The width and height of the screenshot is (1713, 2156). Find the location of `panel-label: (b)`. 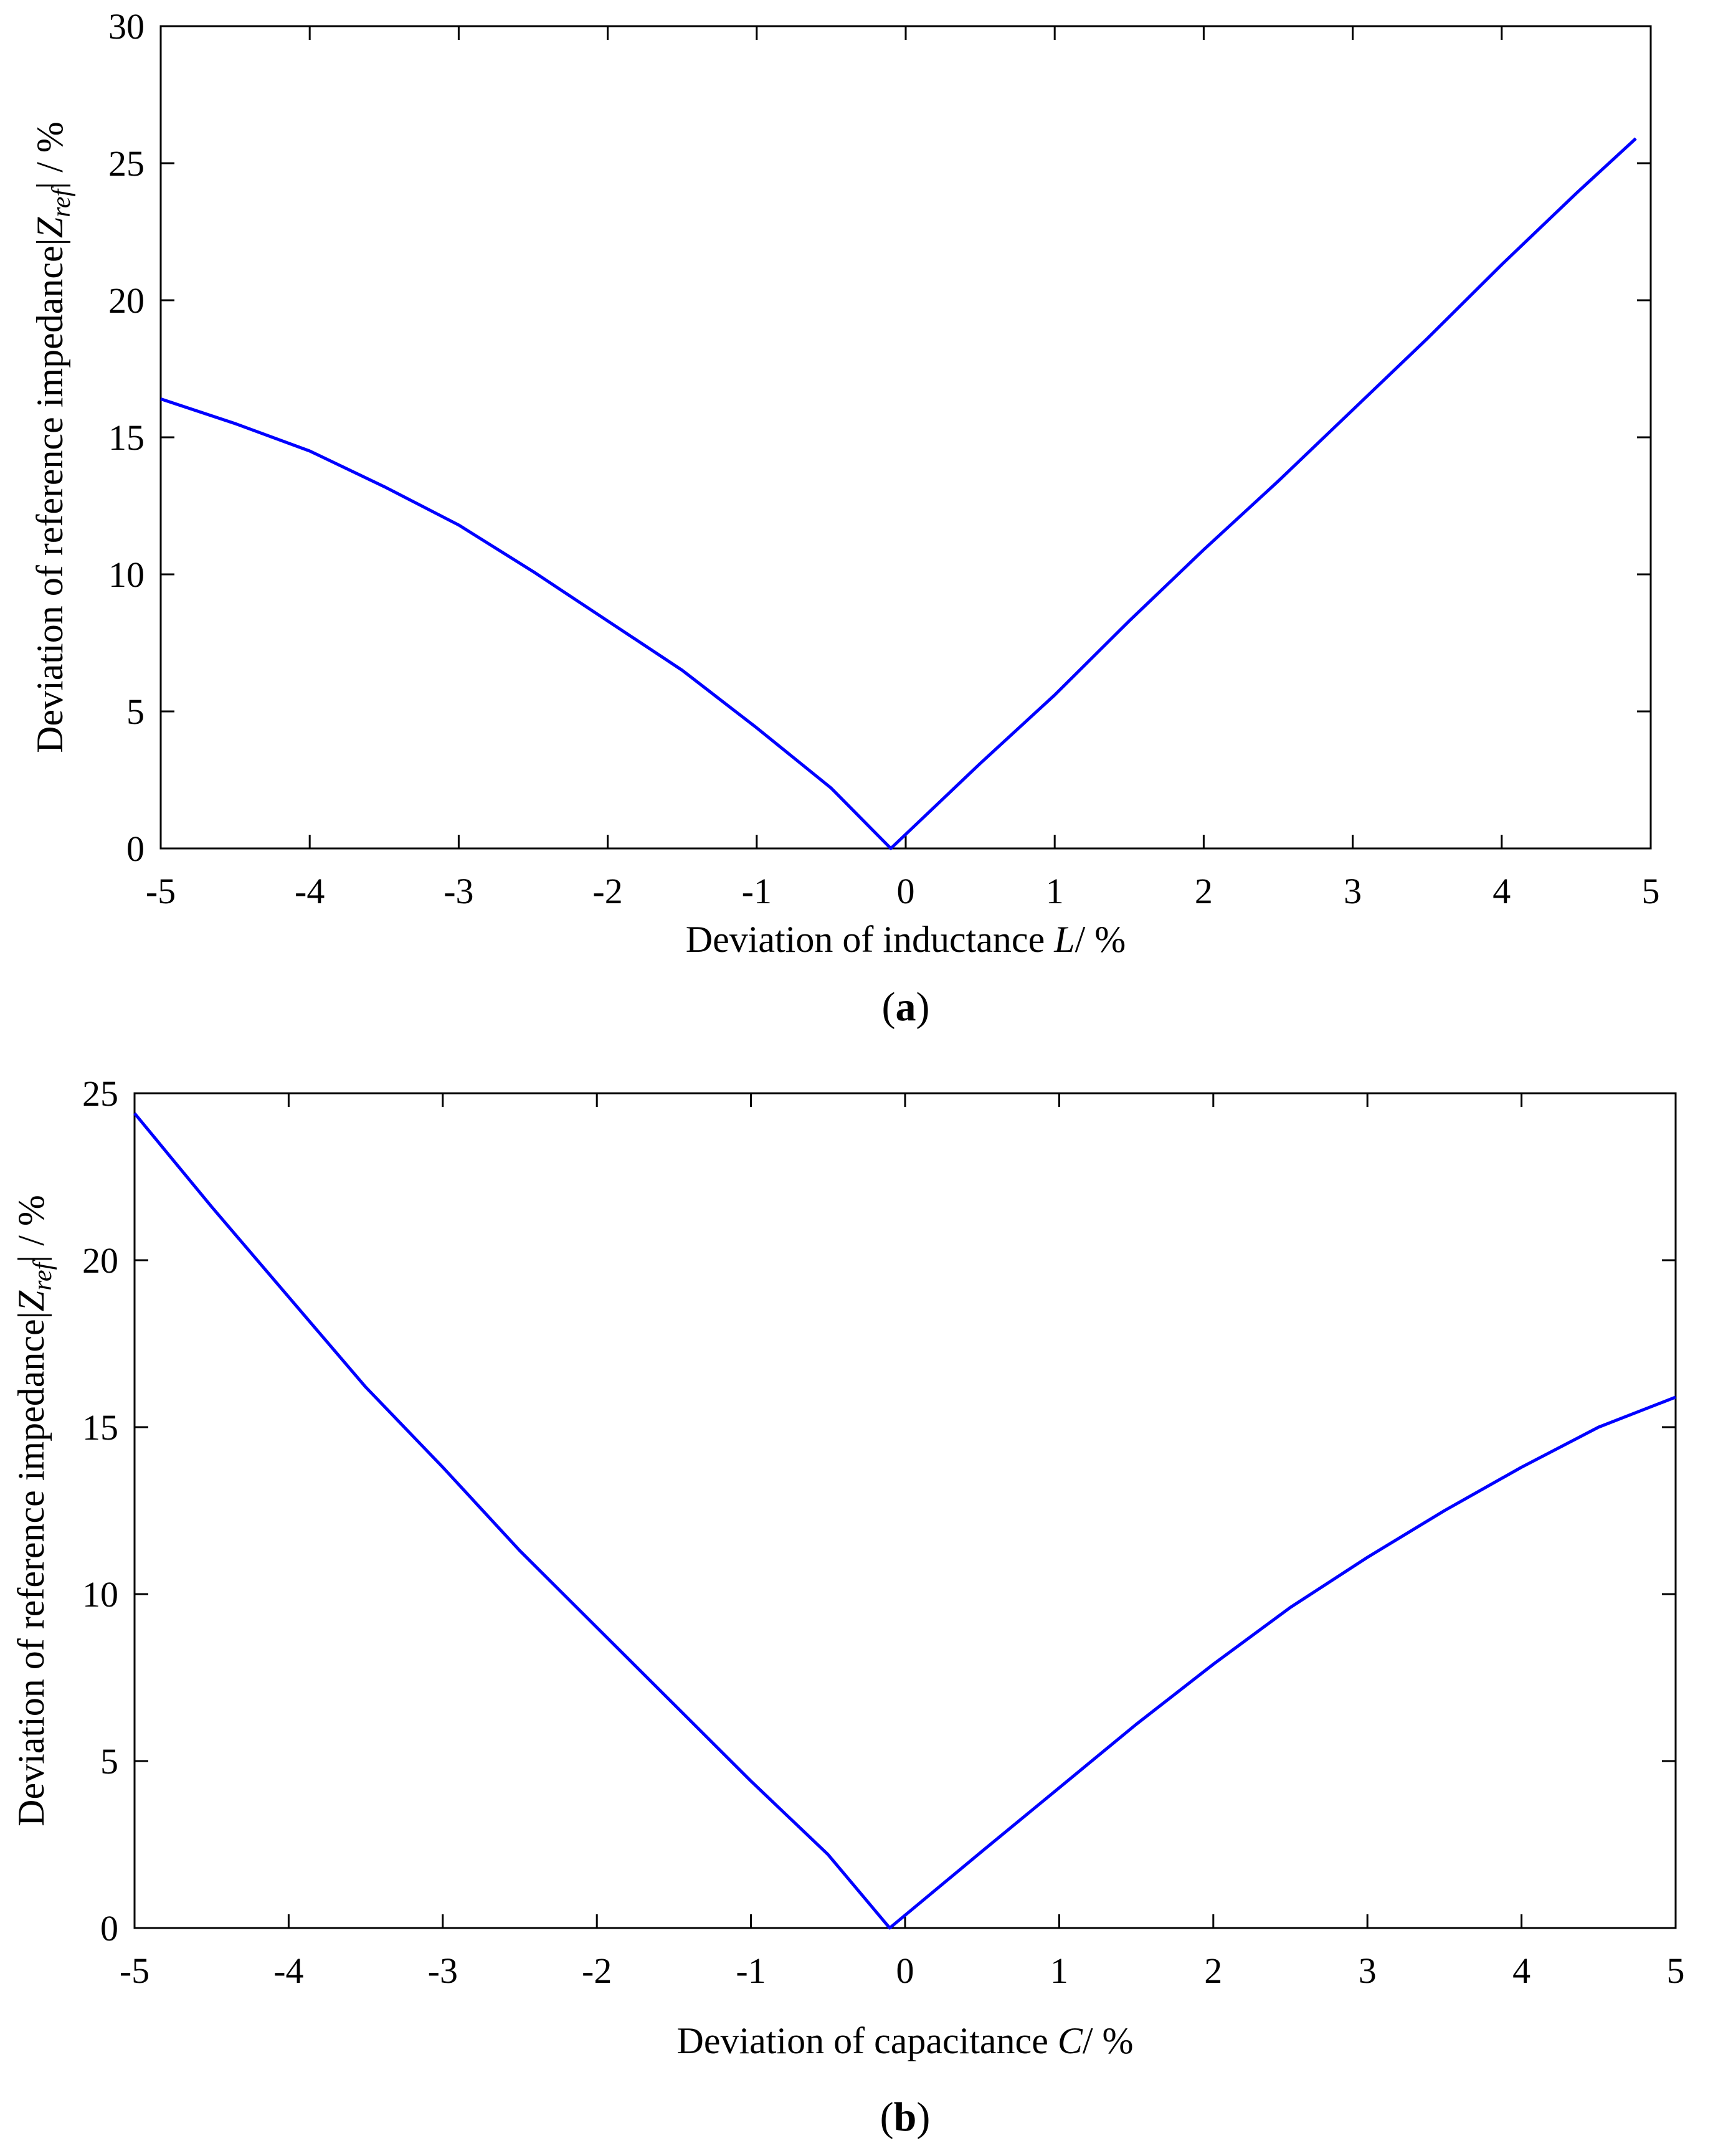

panel-label: (b) is located at coordinates (905, 2117).